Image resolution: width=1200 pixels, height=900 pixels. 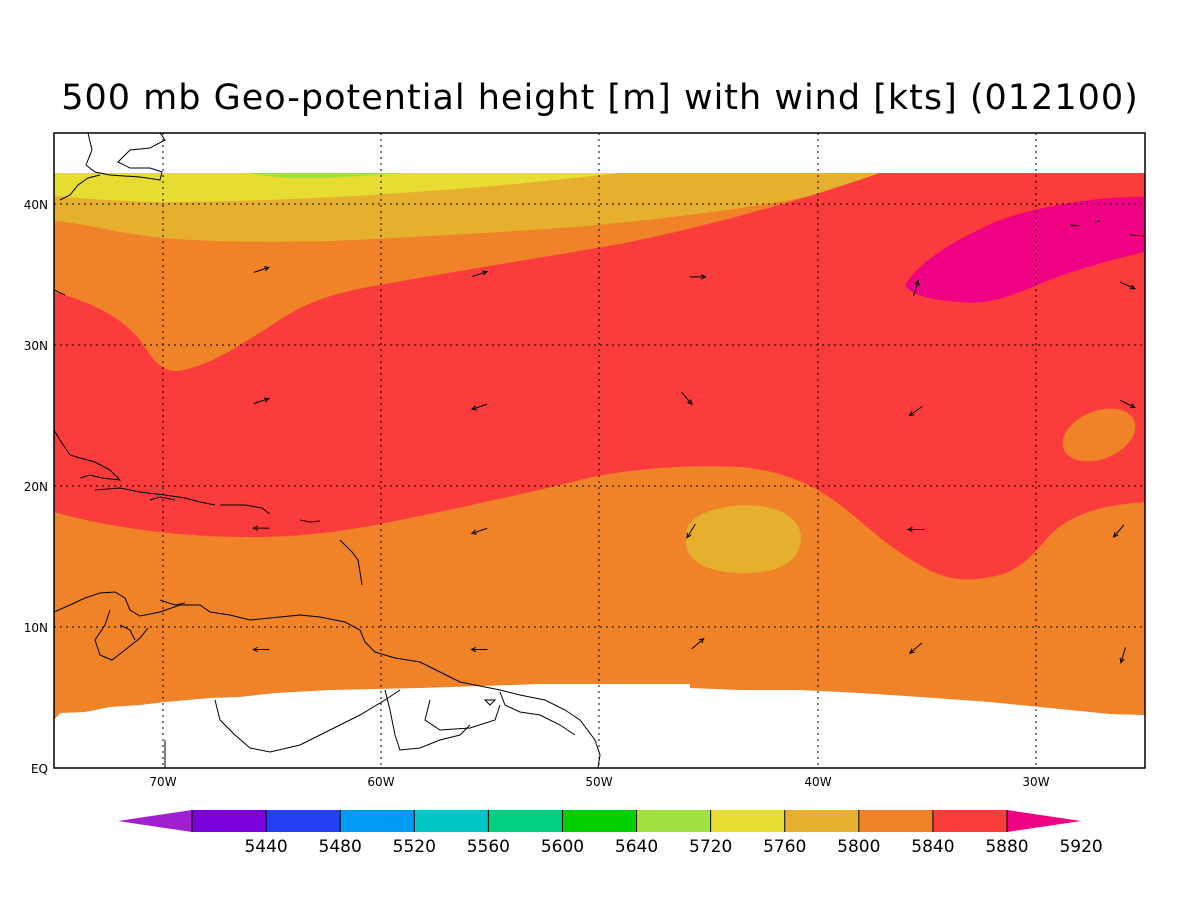 What do you see at coordinates (710, 847) in the screenshot?
I see `colorbar-label: 5720` at bounding box center [710, 847].